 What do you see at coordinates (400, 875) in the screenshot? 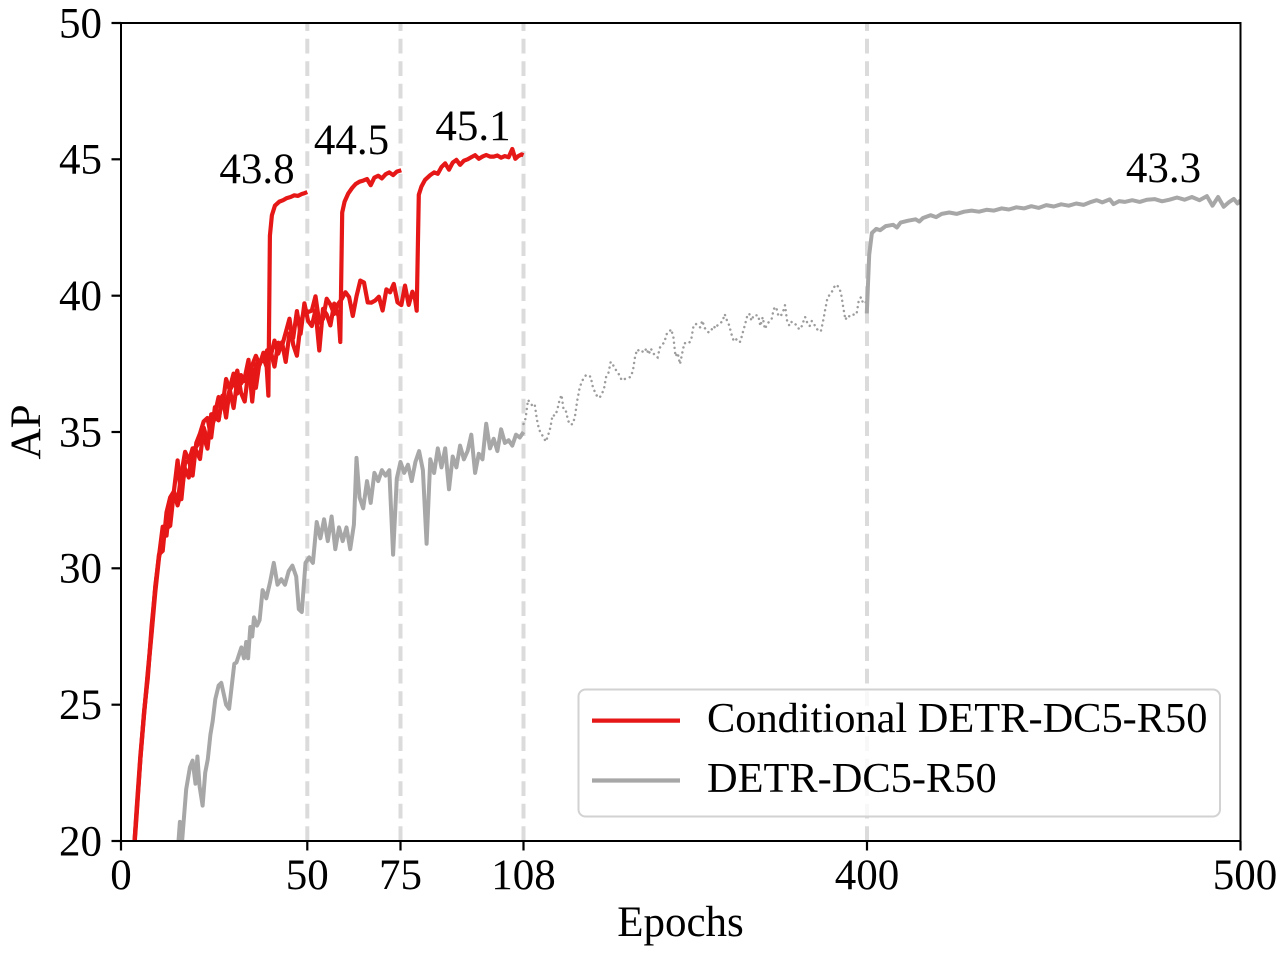
I see `svg-text: 75` at bounding box center [400, 875].